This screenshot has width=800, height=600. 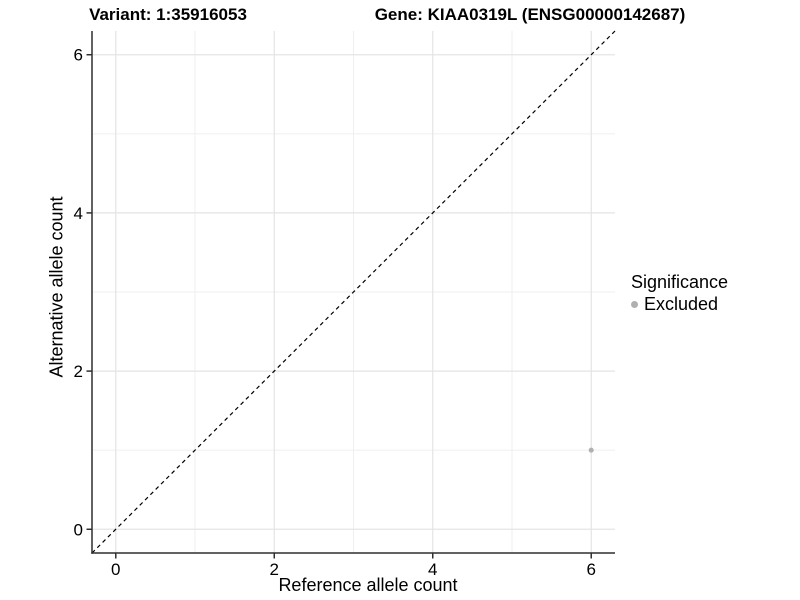 I want to click on x-tick-label: 2, so click(x=274, y=569).